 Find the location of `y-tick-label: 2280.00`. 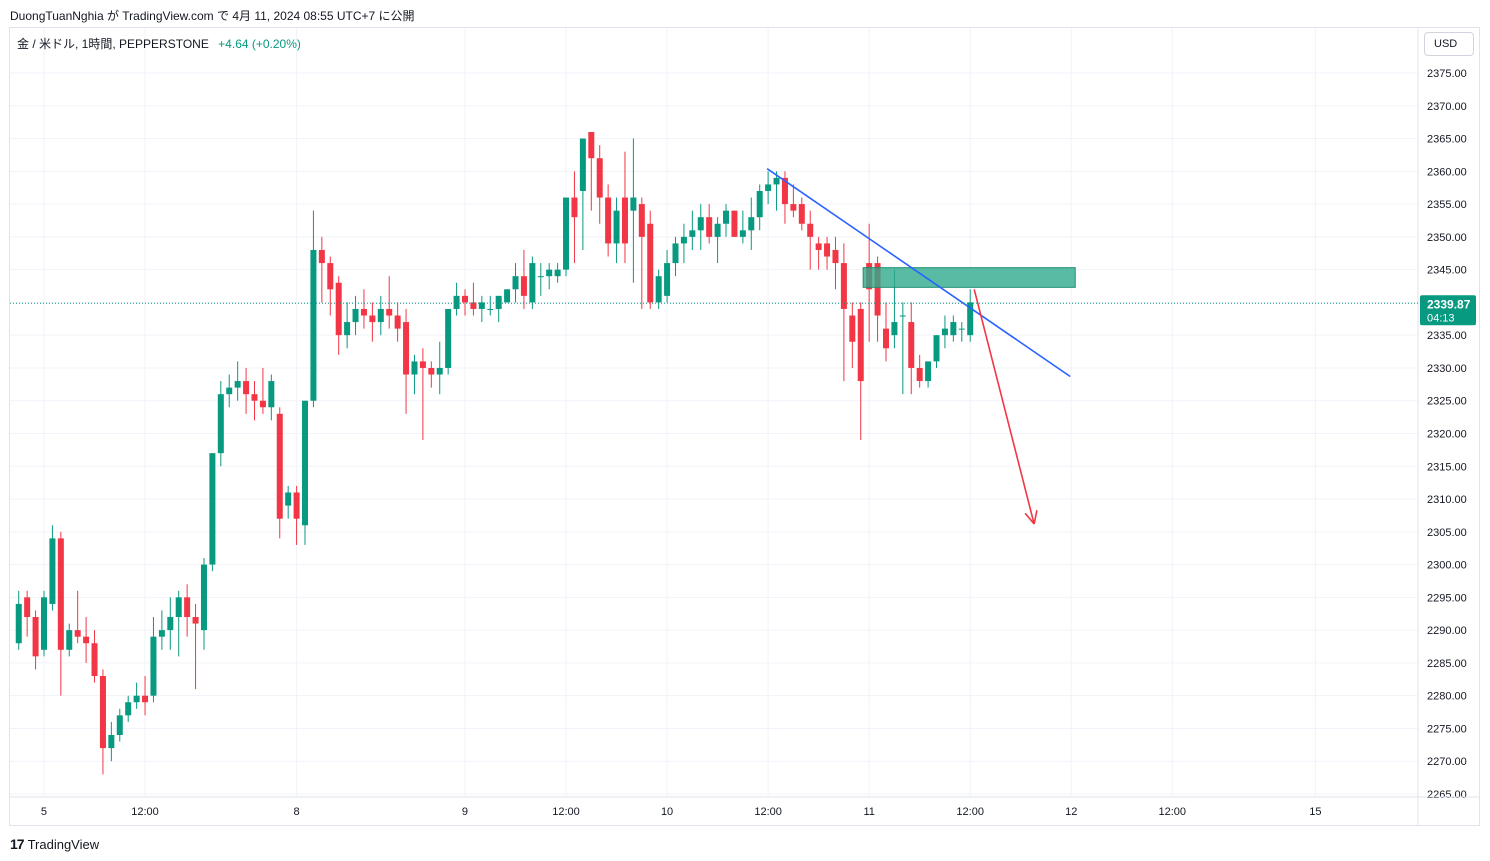

y-tick-label: 2280.00 is located at coordinates (1447, 697).